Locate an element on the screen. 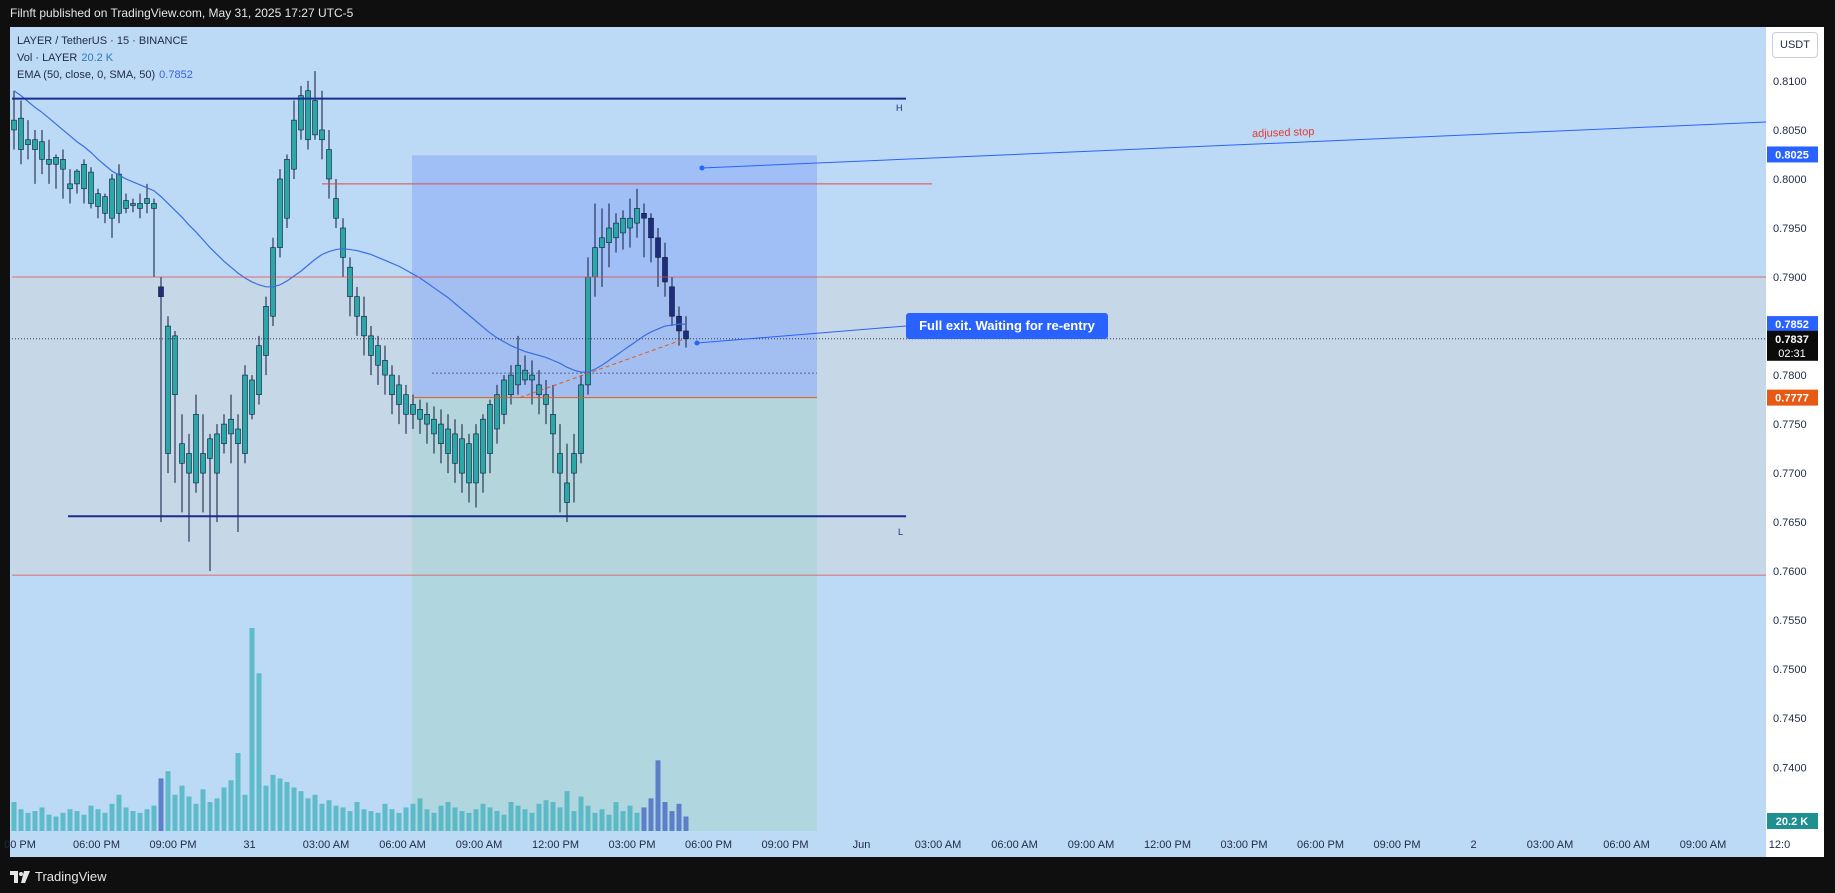 Image resolution: width=1835 pixels, height=893 pixels. symbol-label: LAYER / TetherUS · 15 · BINANCE is located at coordinates (102, 41).